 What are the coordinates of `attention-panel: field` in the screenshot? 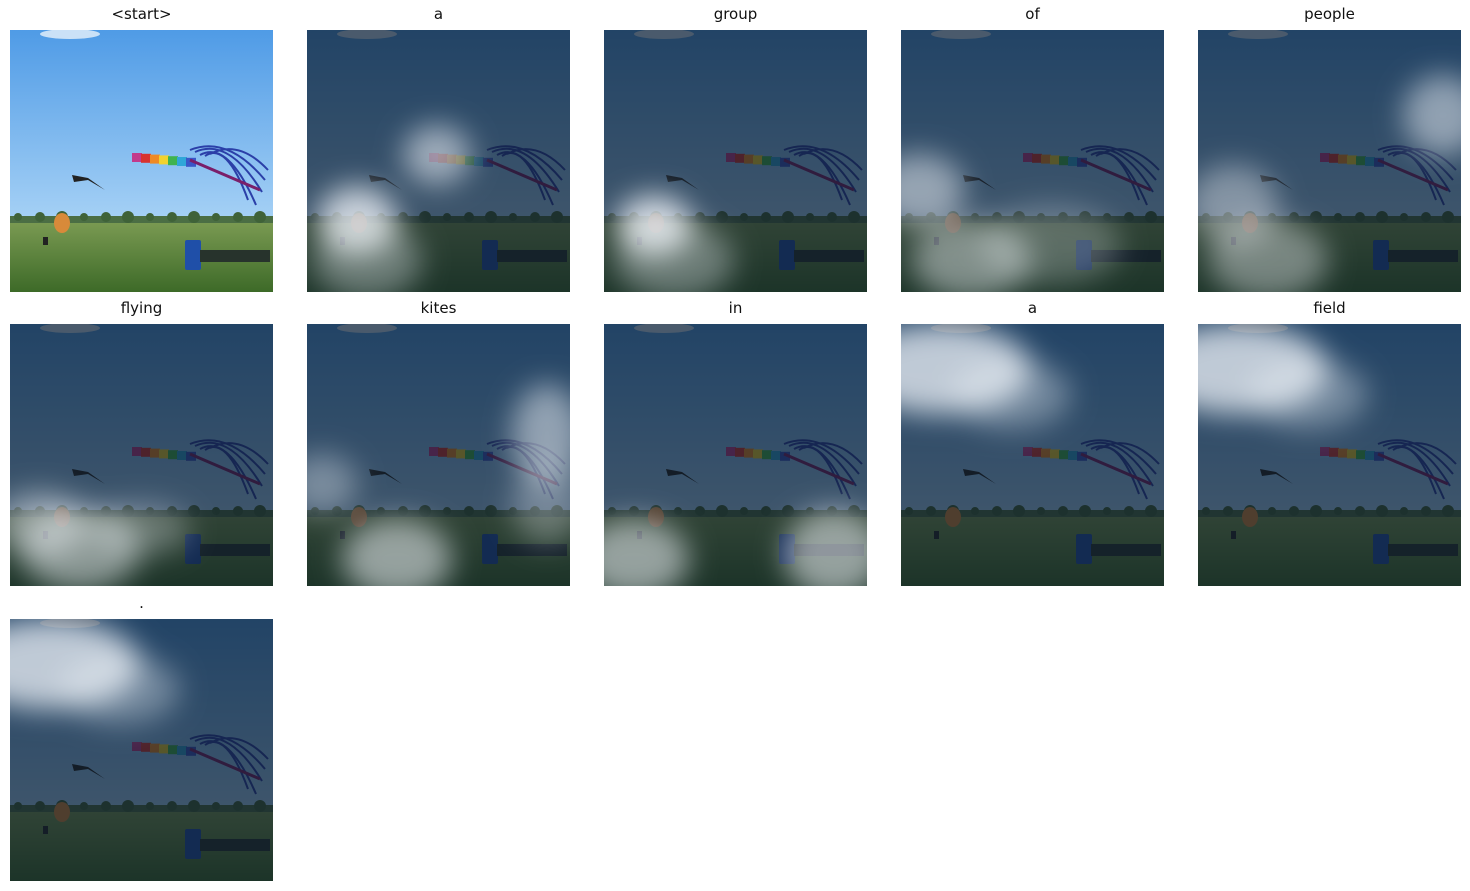 It's located at (1329, 440).